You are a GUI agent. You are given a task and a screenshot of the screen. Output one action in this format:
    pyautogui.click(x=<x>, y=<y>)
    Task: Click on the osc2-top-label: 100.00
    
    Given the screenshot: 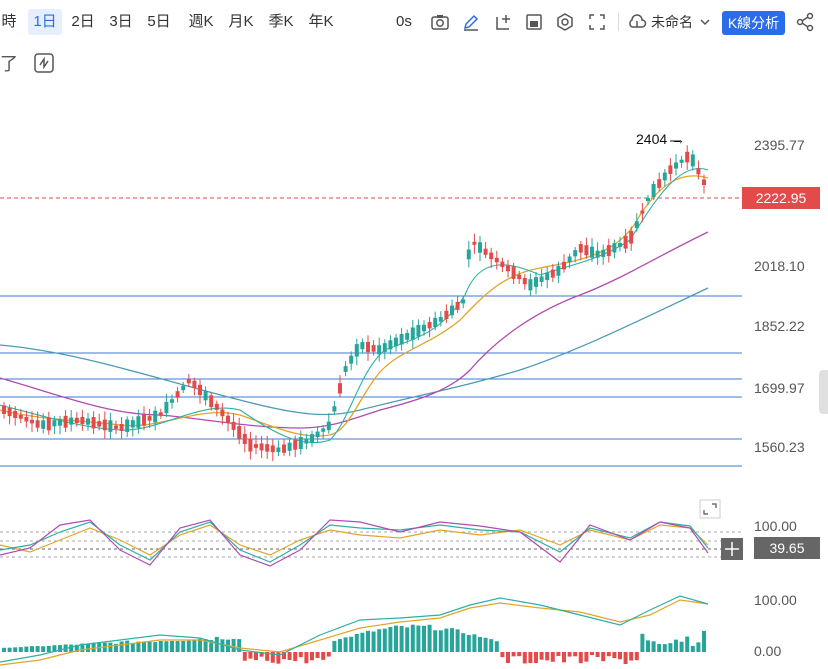 What is the action you would take?
    pyautogui.click(x=775, y=600)
    